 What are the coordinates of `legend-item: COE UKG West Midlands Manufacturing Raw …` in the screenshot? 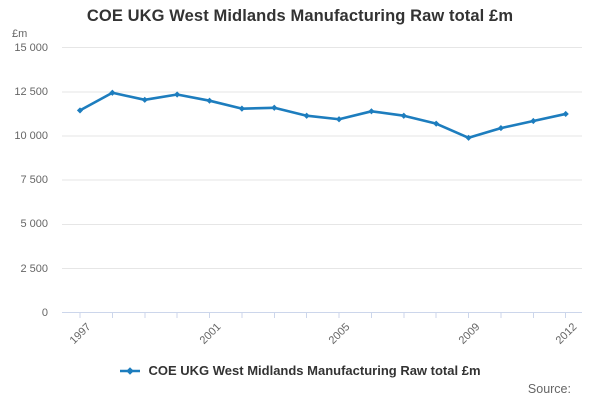 It's located at (300, 370).